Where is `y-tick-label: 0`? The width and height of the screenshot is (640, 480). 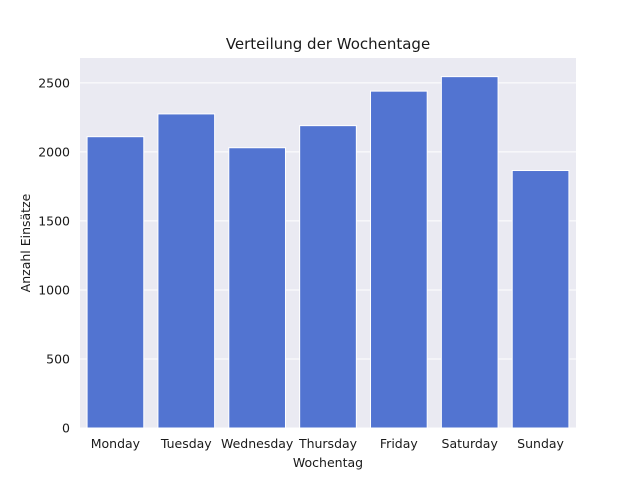
y-tick-label: 0 is located at coordinates (66, 428).